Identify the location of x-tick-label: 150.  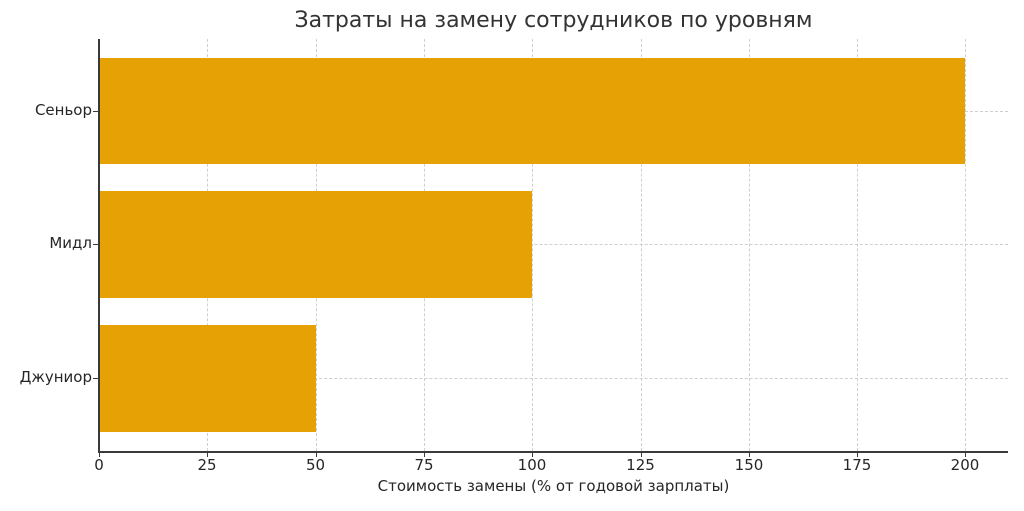
(749, 465).